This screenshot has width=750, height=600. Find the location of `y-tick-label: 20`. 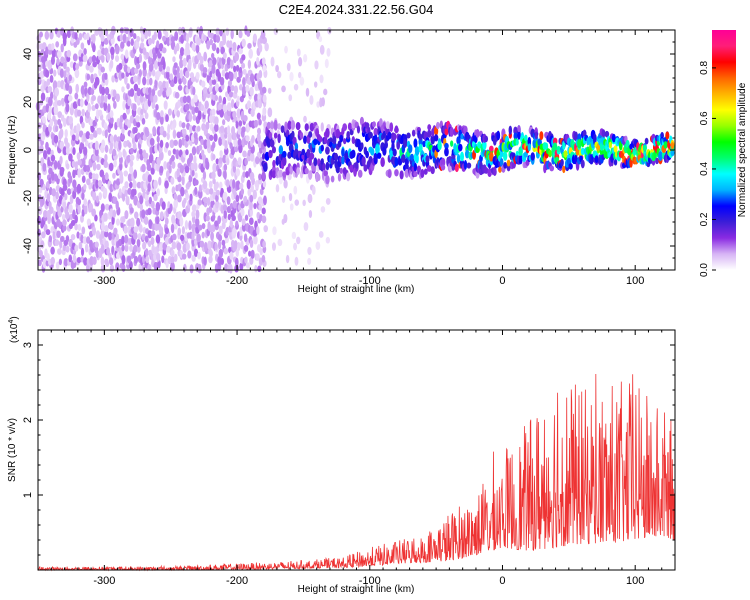

y-tick-label: 20 is located at coordinates (28, 102).